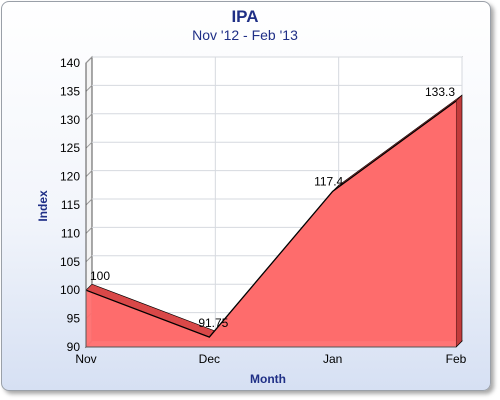 This screenshot has width=500, height=400. Describe the element at coordinates (70, 177) in the screenshot. I see `y-tick-label: 120` at that location.